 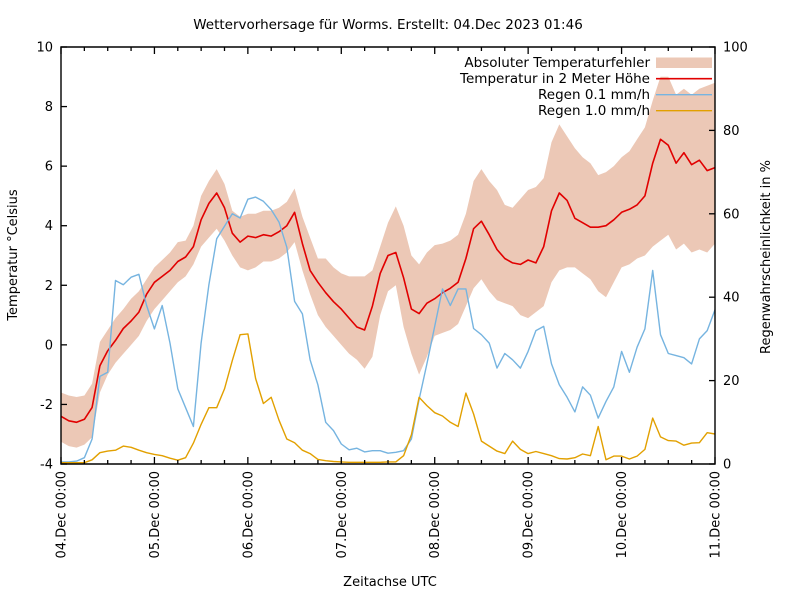 What do you see at coordinates (390, 582) in the screenshot?
I see `x-axis-title: Zeitachse UTC` at bounding box center [390, 582].